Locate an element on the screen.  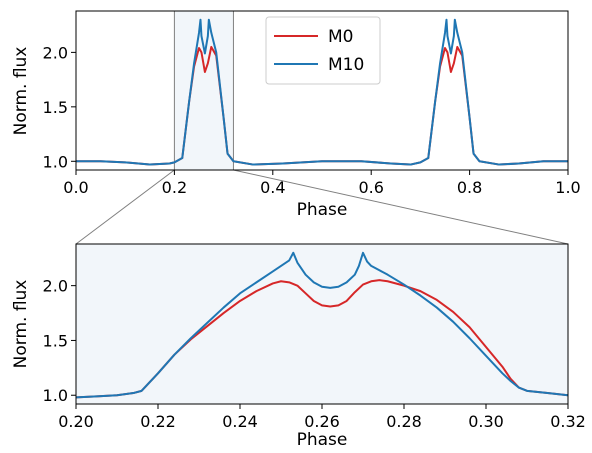
x-tick-label: 0.28 is located at coordinates (404, 421).